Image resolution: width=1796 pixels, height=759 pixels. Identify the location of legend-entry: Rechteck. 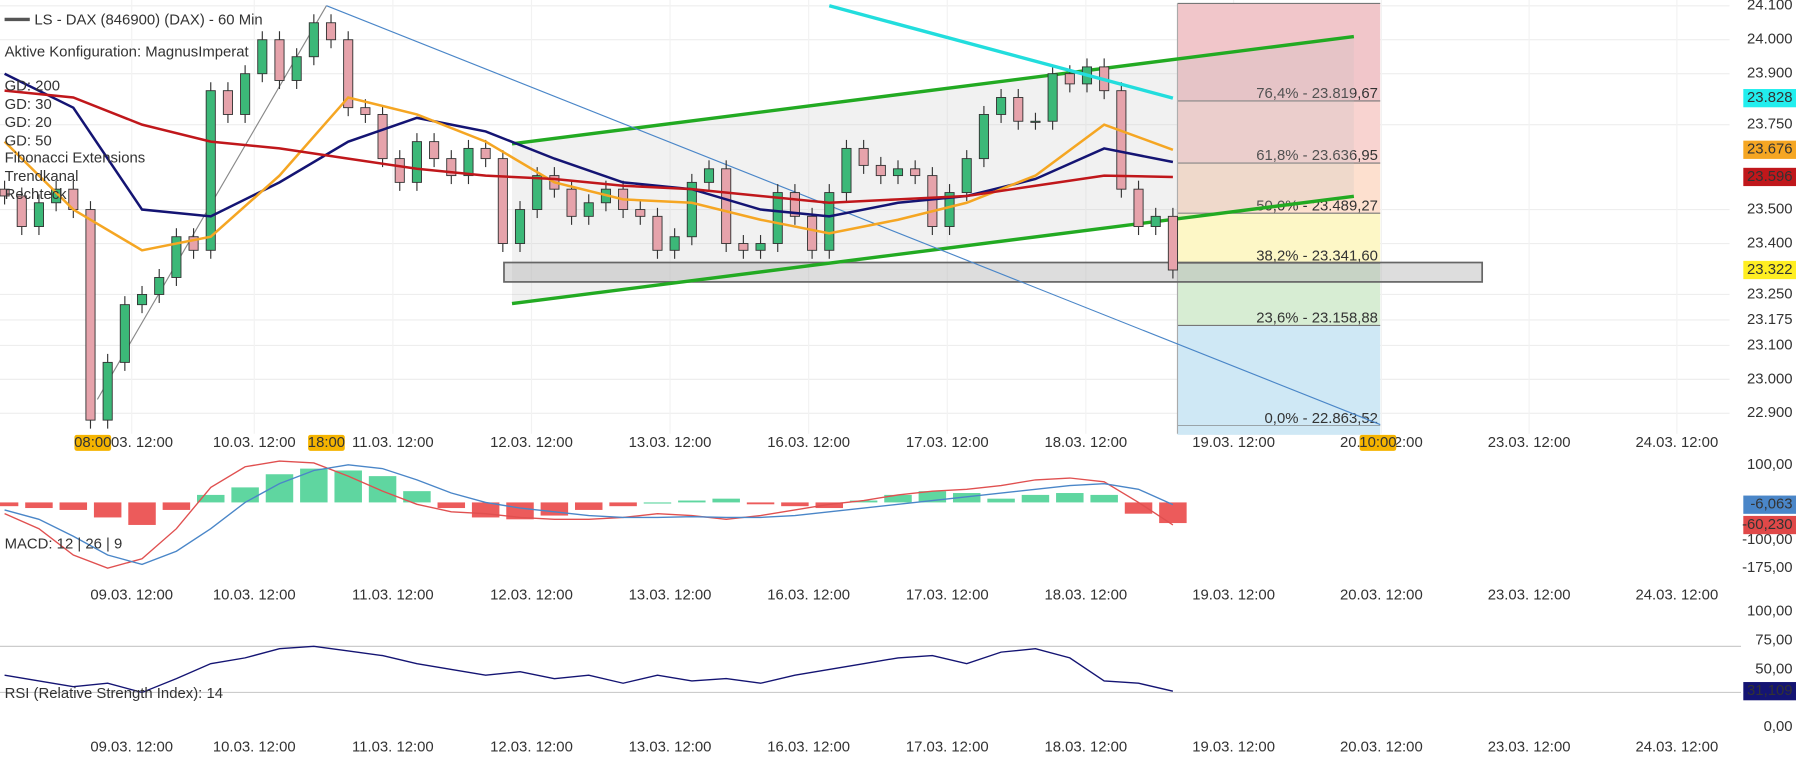
(36, 195).